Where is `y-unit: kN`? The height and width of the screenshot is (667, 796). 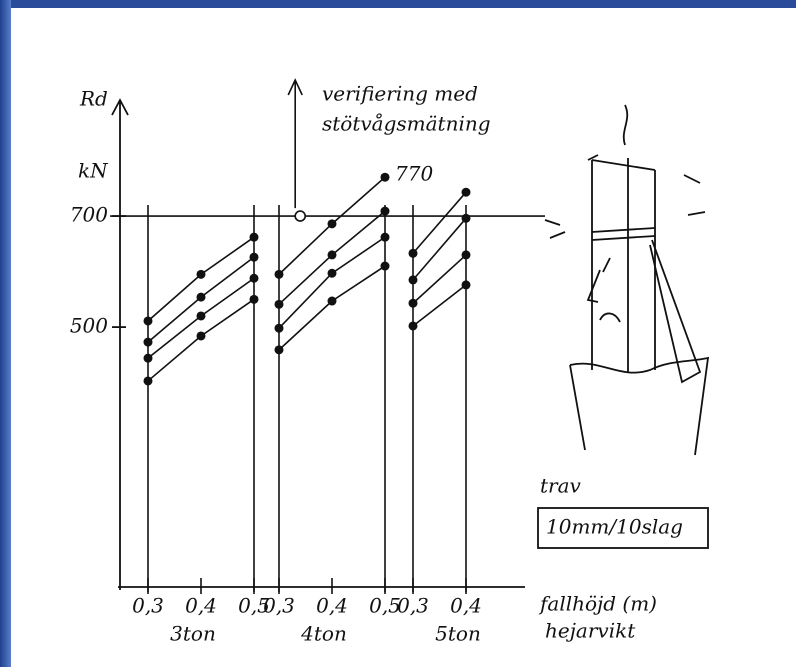 y-unit: kN is located at coordinates (93, 171).